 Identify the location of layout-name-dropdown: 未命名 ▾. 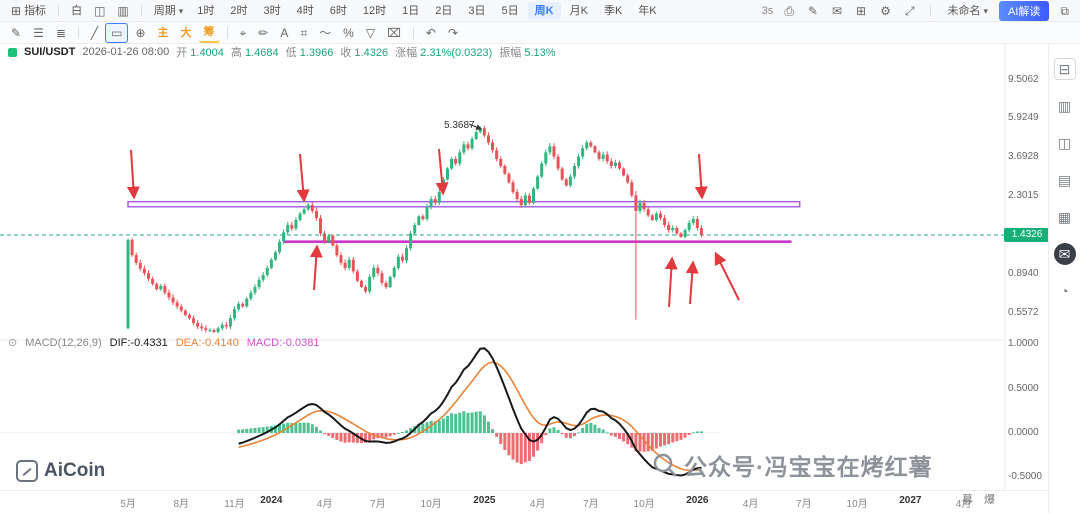
(967, 11).